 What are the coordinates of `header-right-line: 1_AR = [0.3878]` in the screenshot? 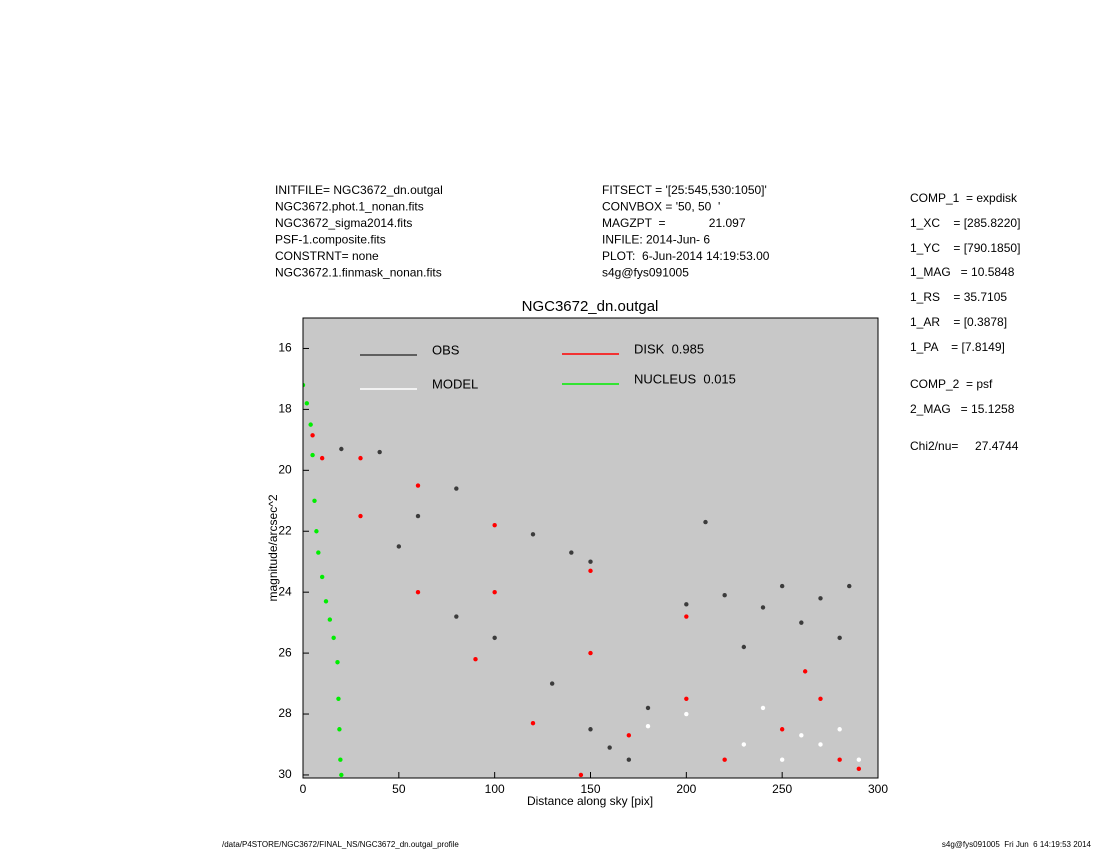 It's located at (958, 322).